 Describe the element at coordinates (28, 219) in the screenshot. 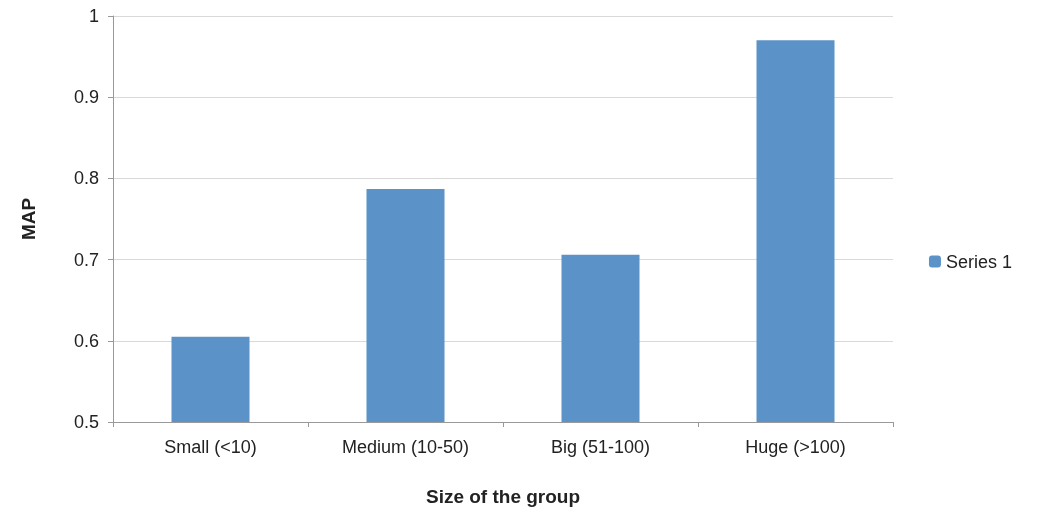

I see `y-axis-title: MAP` at that location.